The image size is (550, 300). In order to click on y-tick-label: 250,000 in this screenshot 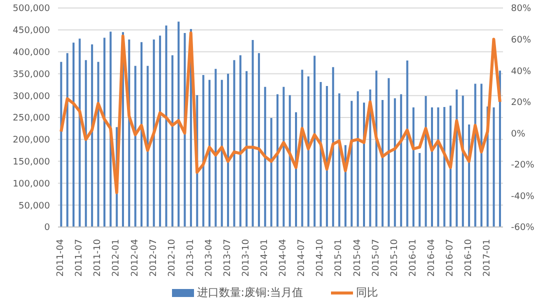, I will do `click(31, 119)`.